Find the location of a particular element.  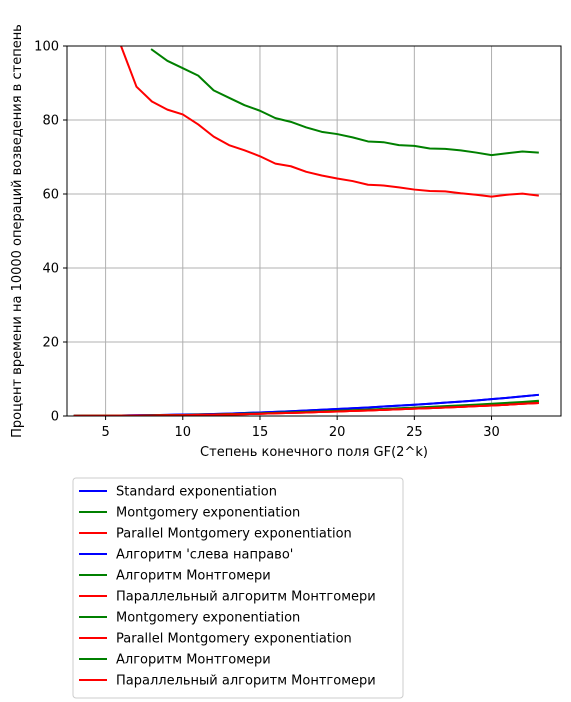

x-tick-label: 20 is located at coordinates (337, 432).